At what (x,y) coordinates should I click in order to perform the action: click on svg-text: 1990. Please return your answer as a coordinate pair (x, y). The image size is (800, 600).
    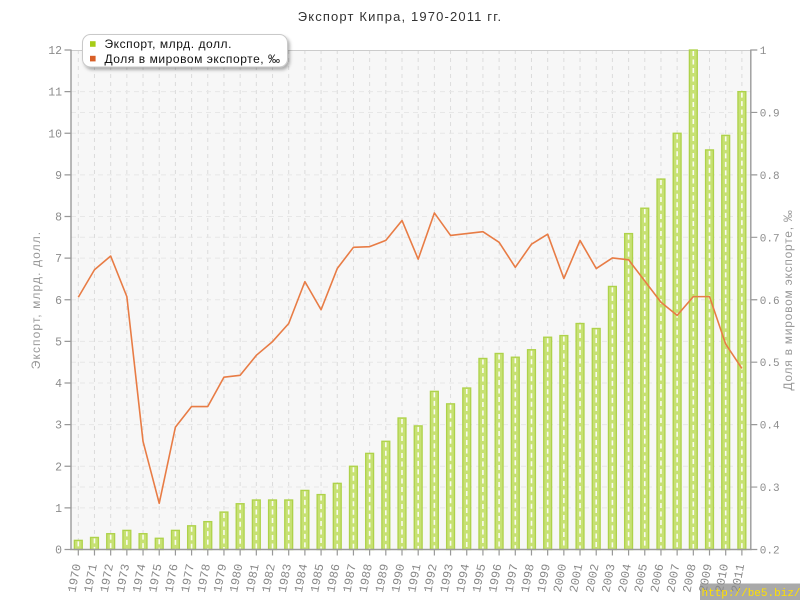
    Looking at the image, I should click on (398, 578).